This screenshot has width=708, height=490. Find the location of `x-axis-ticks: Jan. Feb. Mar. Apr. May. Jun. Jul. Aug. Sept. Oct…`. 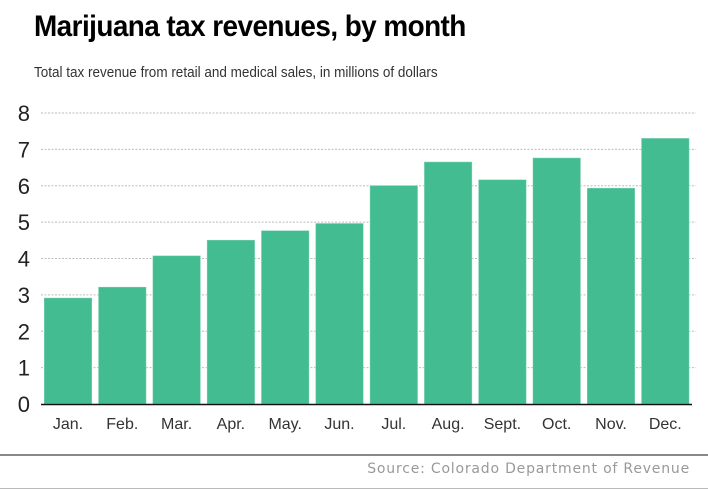

x-axis-ticks: Jan. Feb. Mar. Apr. May. Jun. Jul. Aug. Sept. Oct… is located at coordinates (367, 424).